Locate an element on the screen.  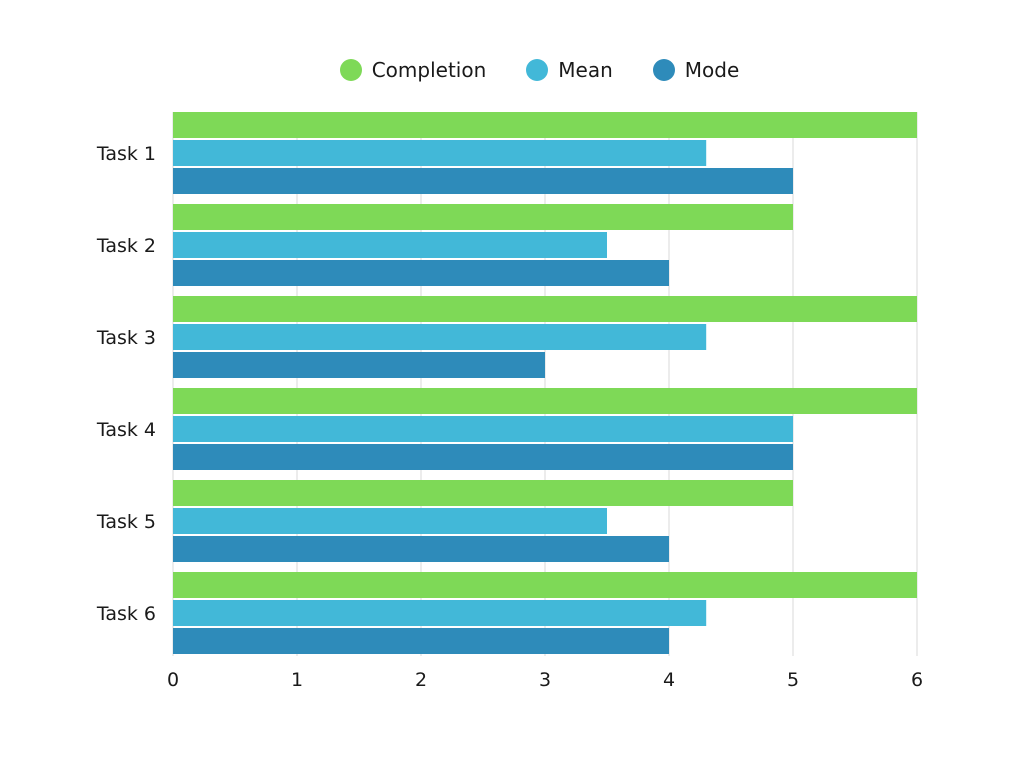
category-label: Task 3 is located at coordinates (126, 338).